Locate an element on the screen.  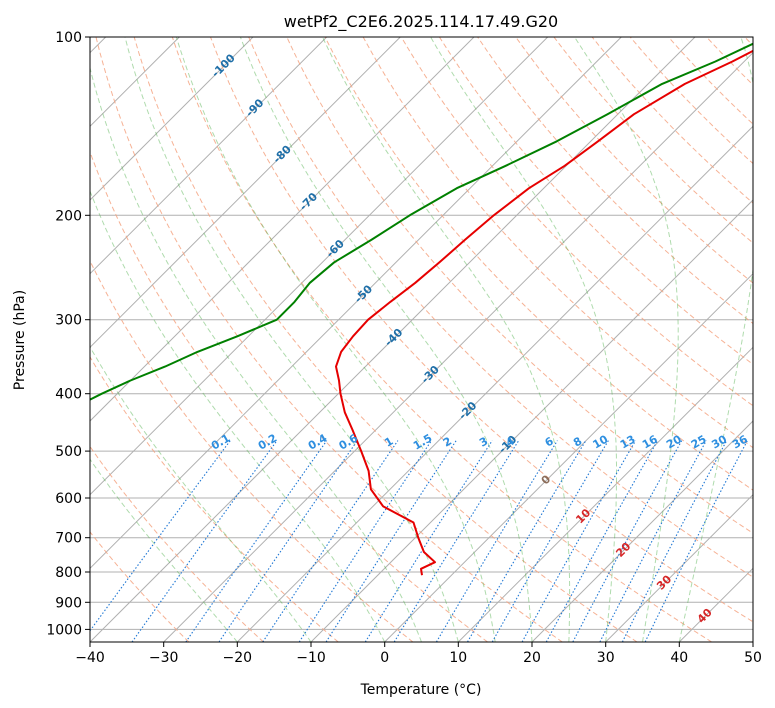
y-tick-label: 100 is located at coordinates (68, 38).